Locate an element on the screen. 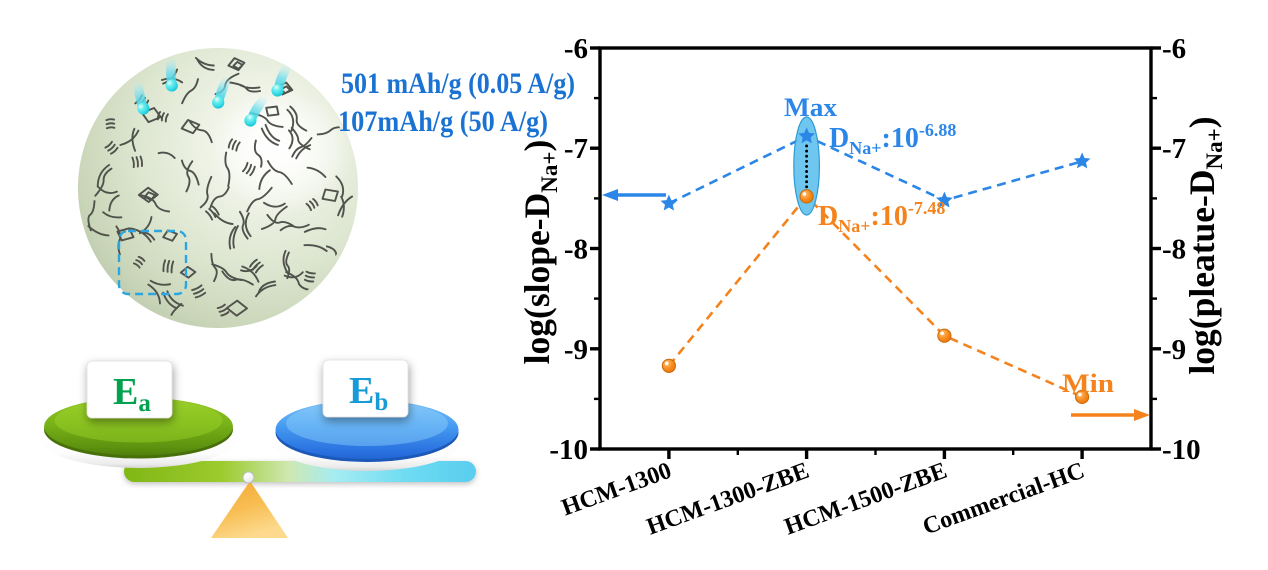  svg-text: Eb is located at coordinates (368, 393).